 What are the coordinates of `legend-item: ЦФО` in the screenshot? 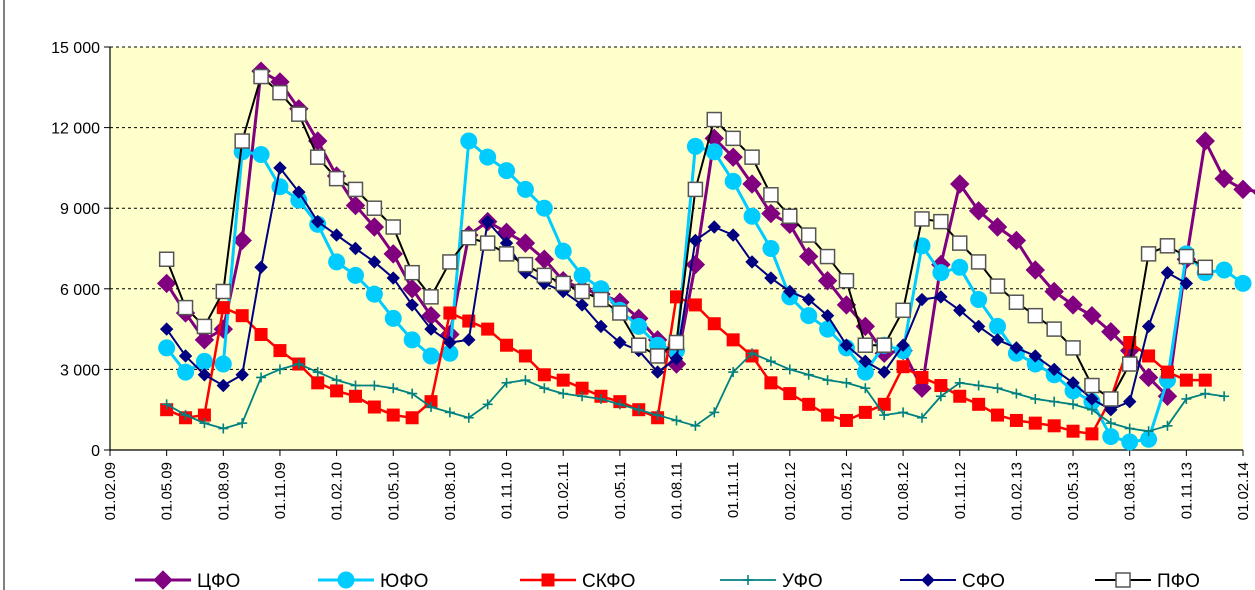 It's located at (187, 580).